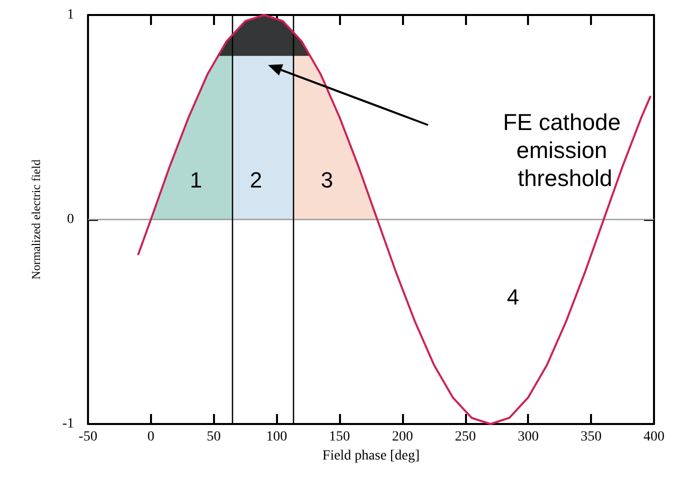 This screenshot has height=477, width=685. Describe the element at coordinates (654, 437) in the screenshot. I see `x-tick-label: 400` at that location.